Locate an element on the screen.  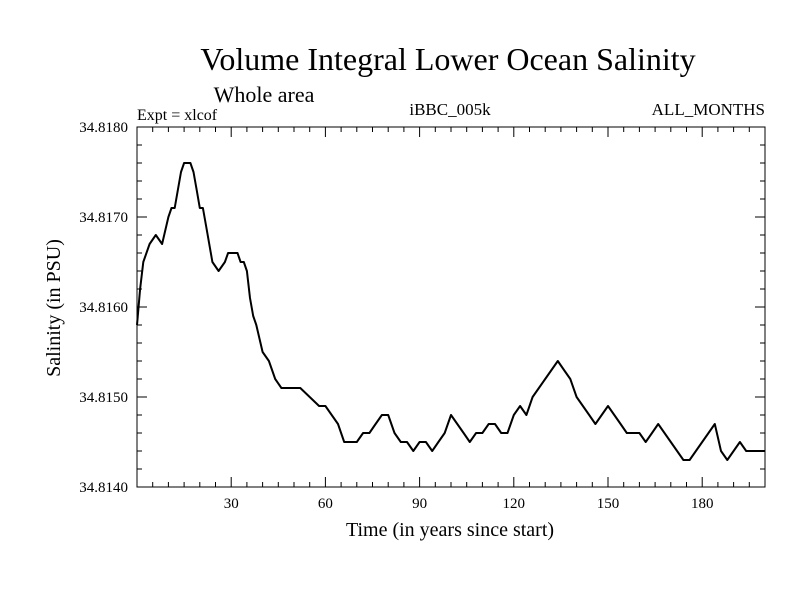
y-axis-label: Salinity (in PSU) is located at coordinates (54, 308).